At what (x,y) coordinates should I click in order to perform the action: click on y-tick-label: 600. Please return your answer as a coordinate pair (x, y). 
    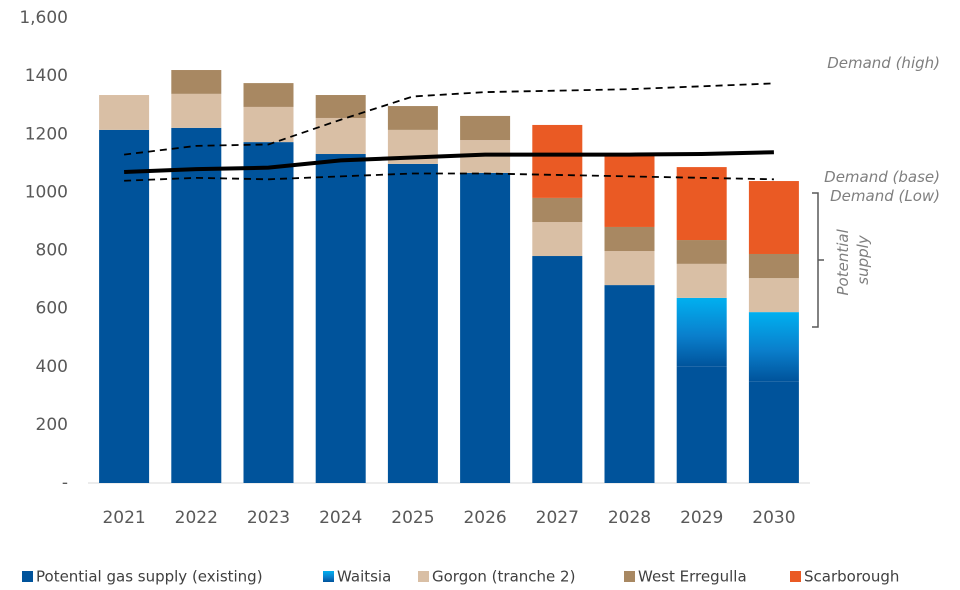
    Looking at the image, I should click on (52, 309).